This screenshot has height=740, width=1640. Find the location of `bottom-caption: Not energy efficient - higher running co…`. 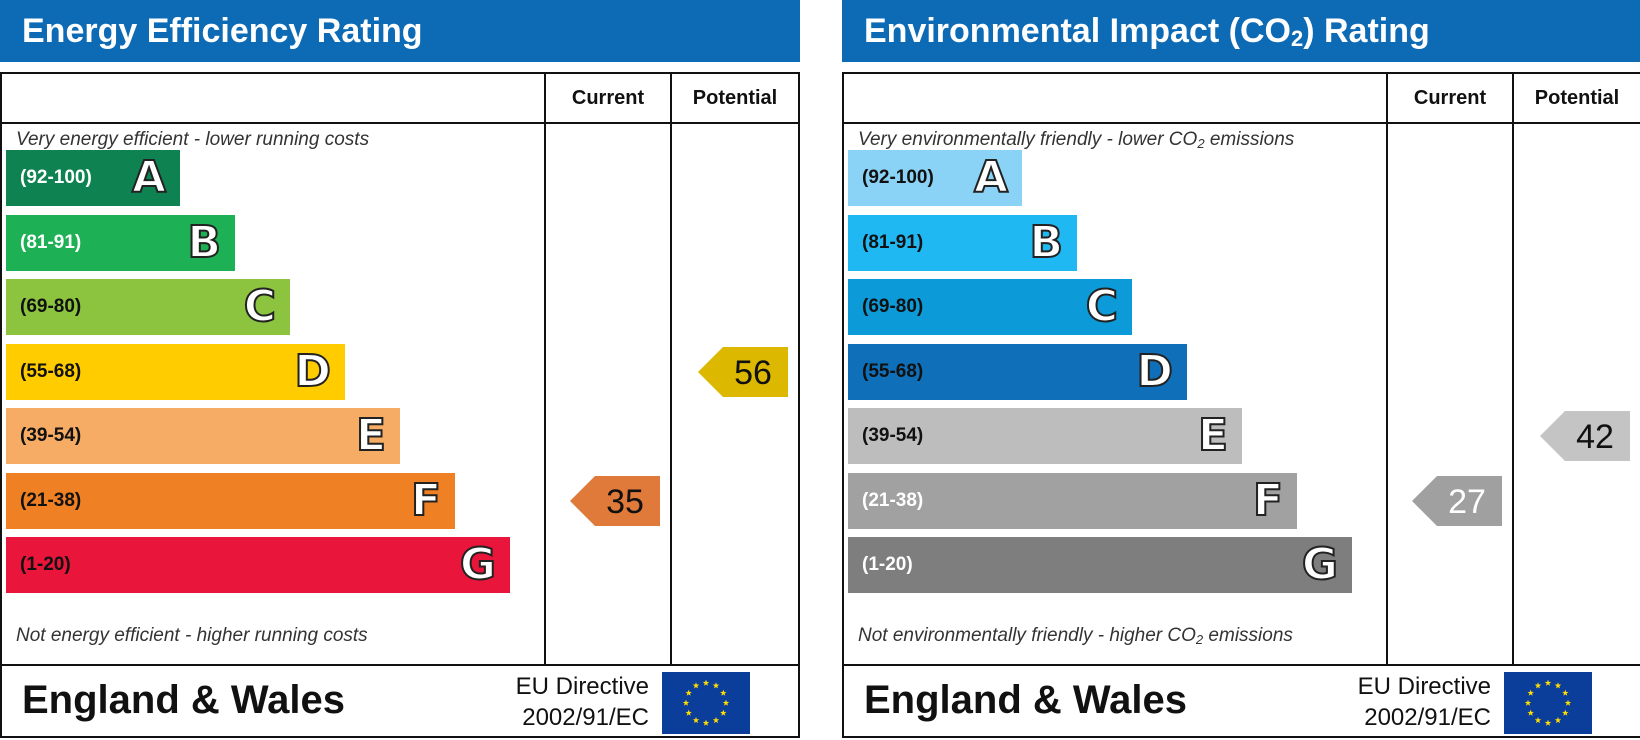

bottom-caption: Not energy efficient - higher running co… is located at coordinates (192, 635).